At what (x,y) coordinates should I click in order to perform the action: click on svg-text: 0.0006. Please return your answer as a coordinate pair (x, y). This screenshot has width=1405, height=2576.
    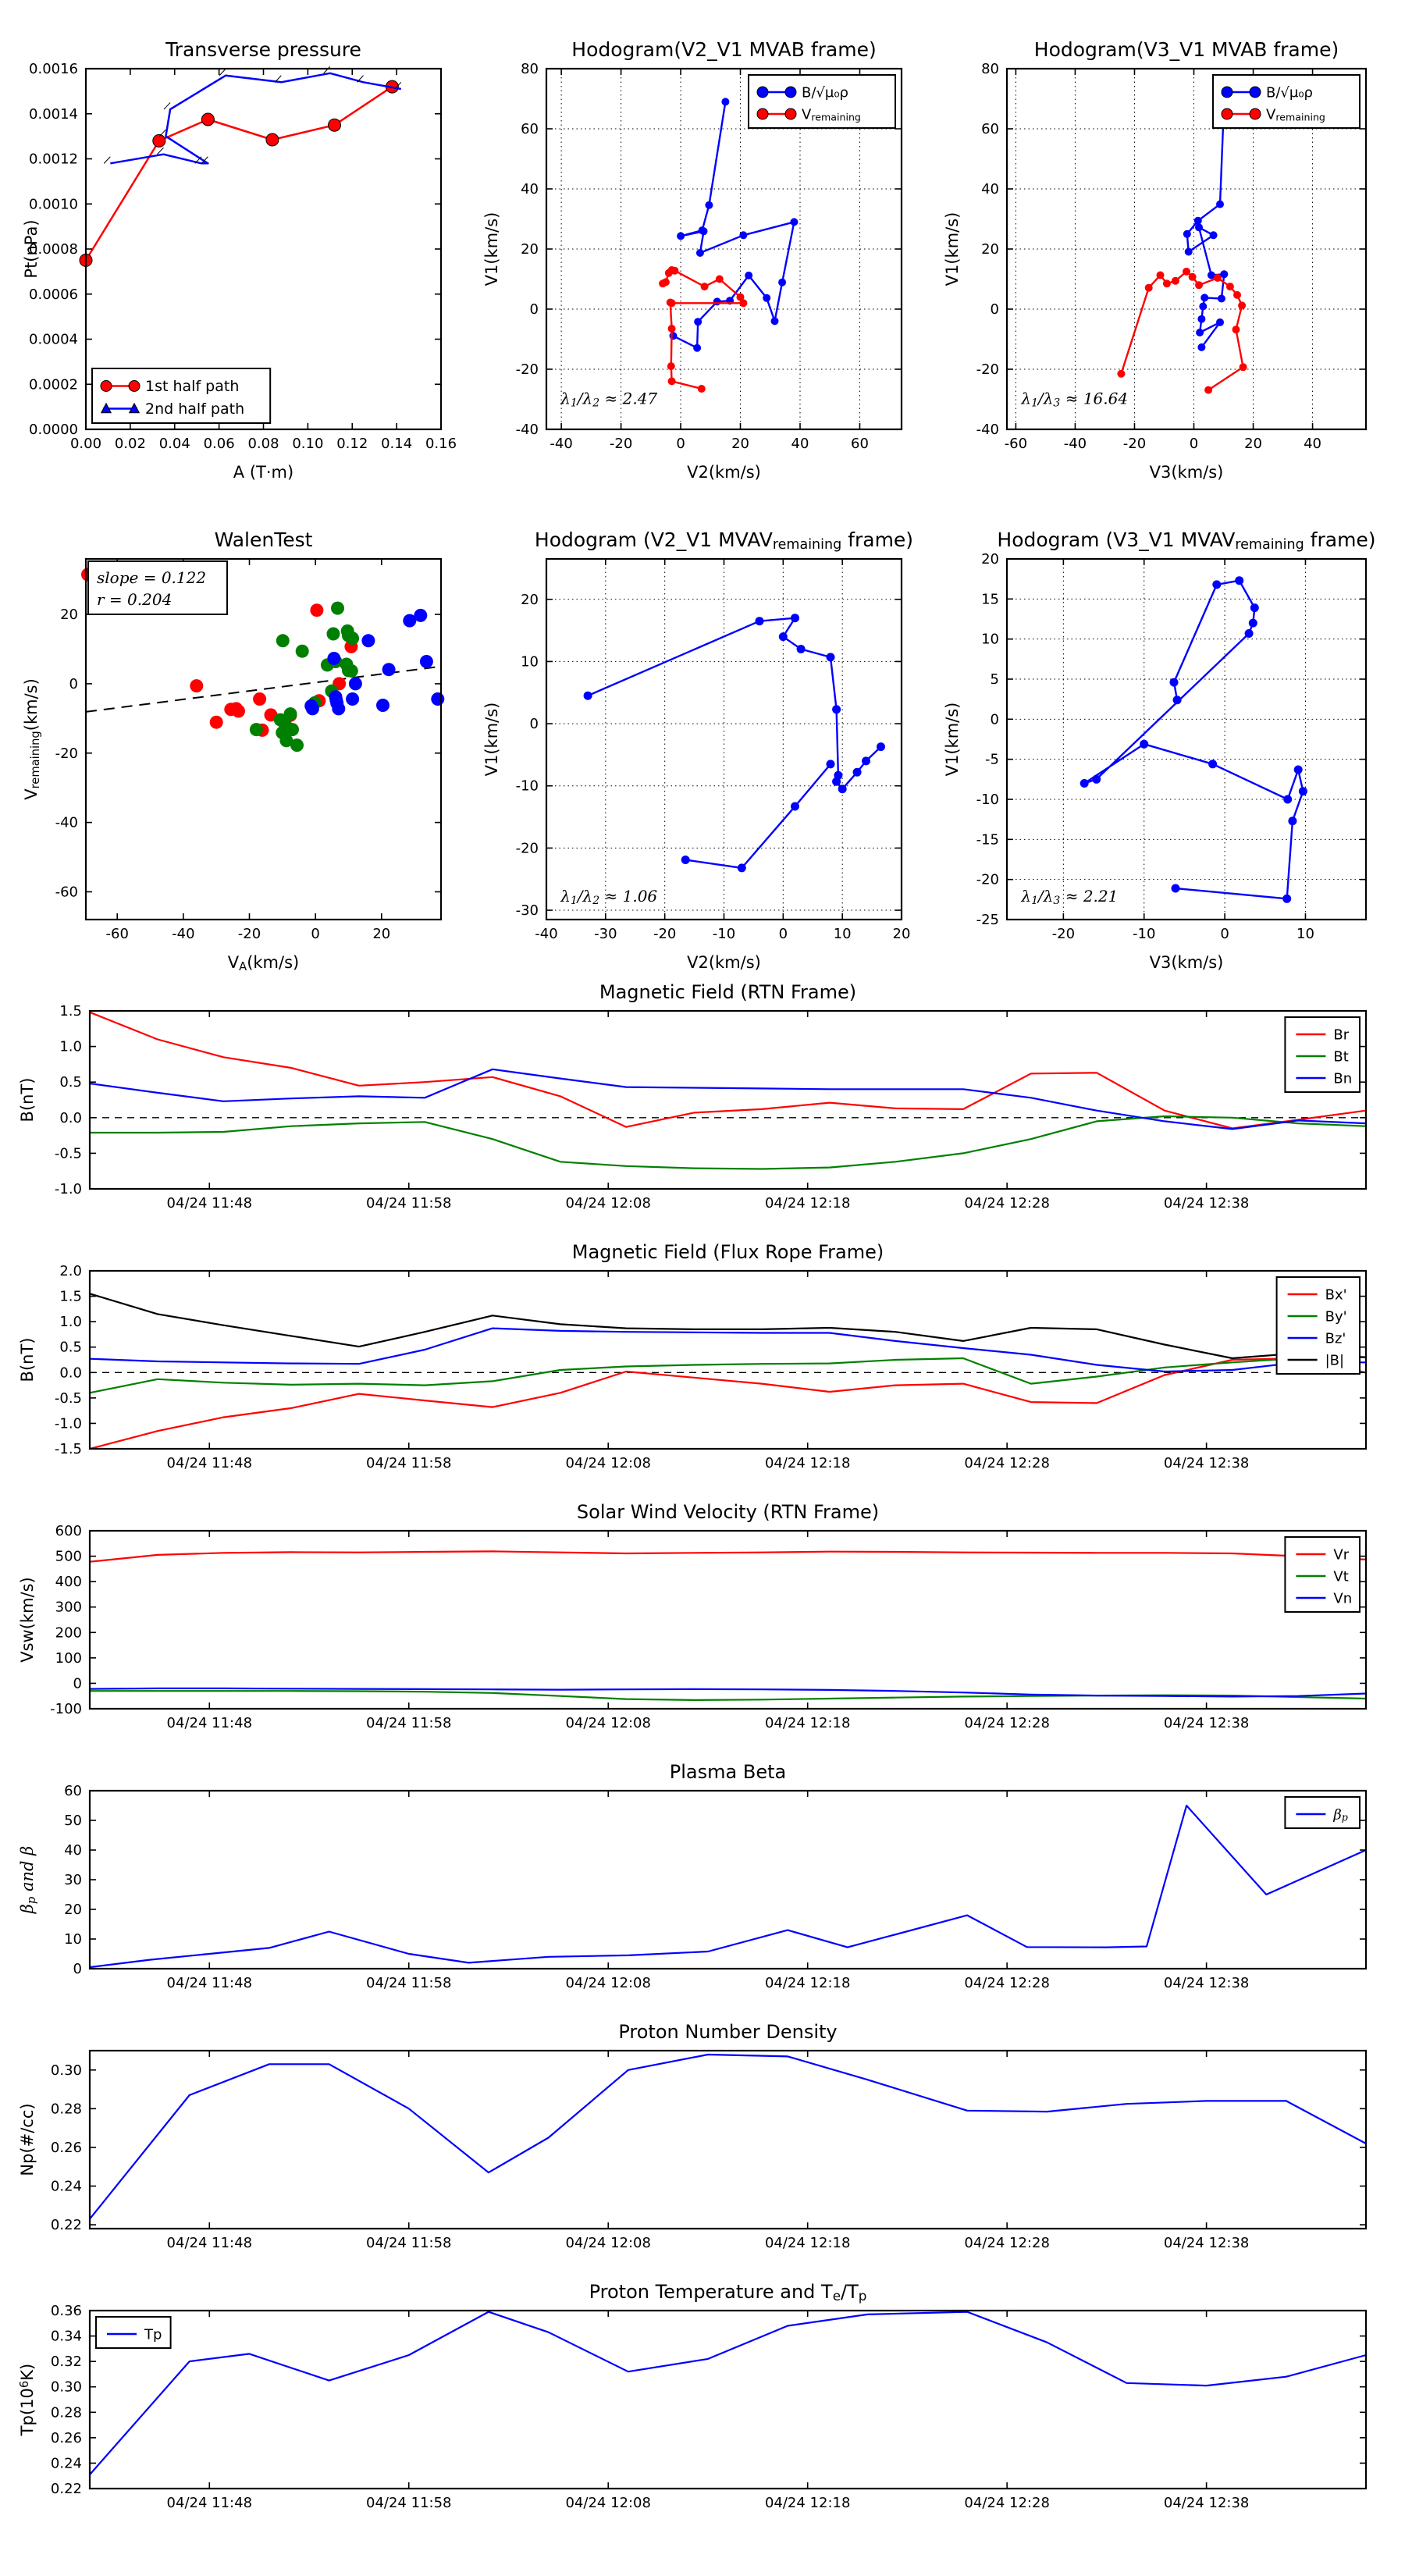
    Looking at the image, I should click on (54, 294).